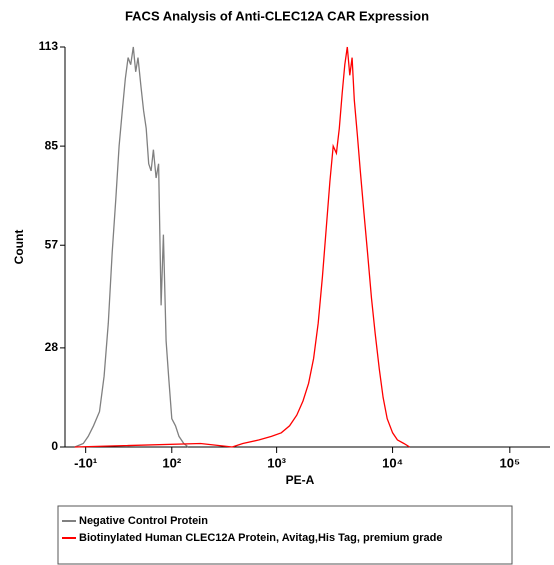  I want to click on legend-label: Negative Control Protein, so click(143, 521).